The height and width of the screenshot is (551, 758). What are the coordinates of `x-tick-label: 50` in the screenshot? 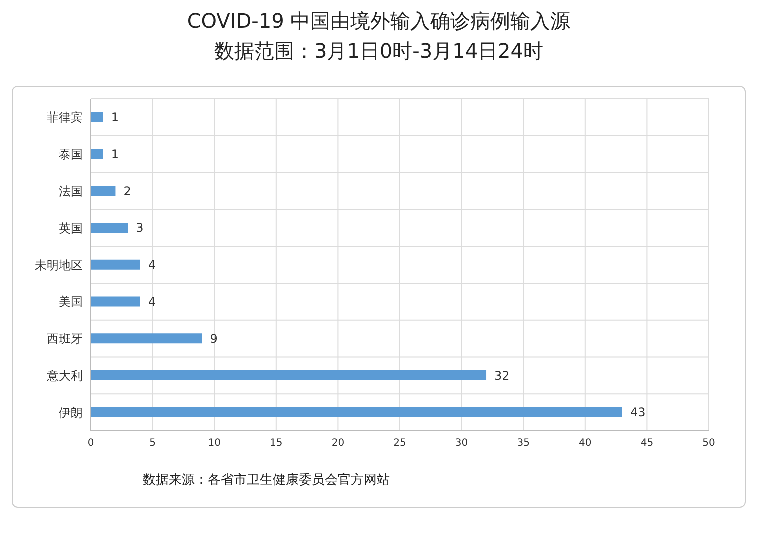 It's located at (709, 444).